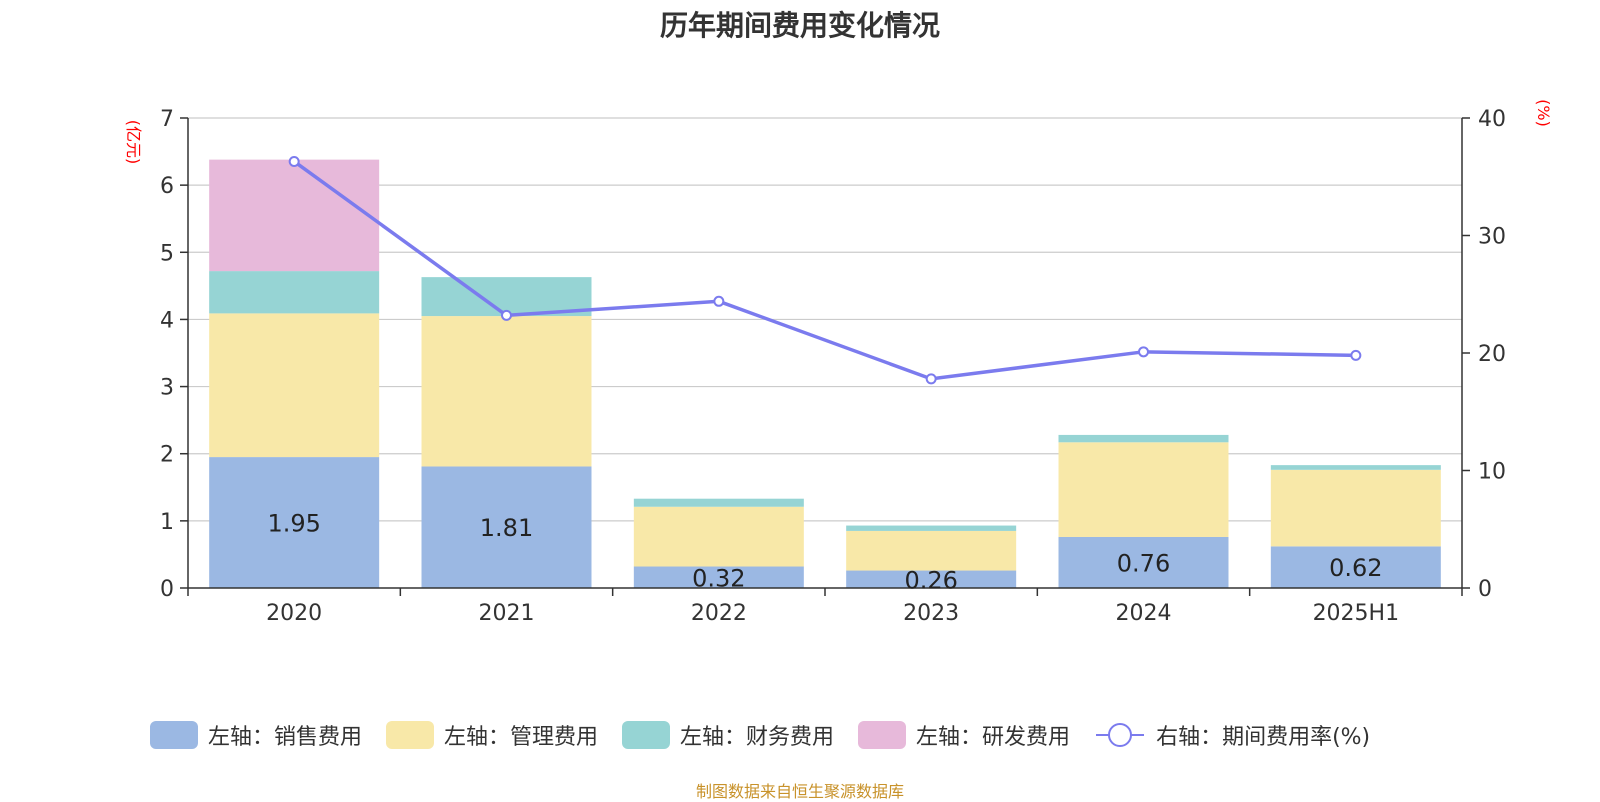  I want to click on rate-point-2020, so click(294, 161).